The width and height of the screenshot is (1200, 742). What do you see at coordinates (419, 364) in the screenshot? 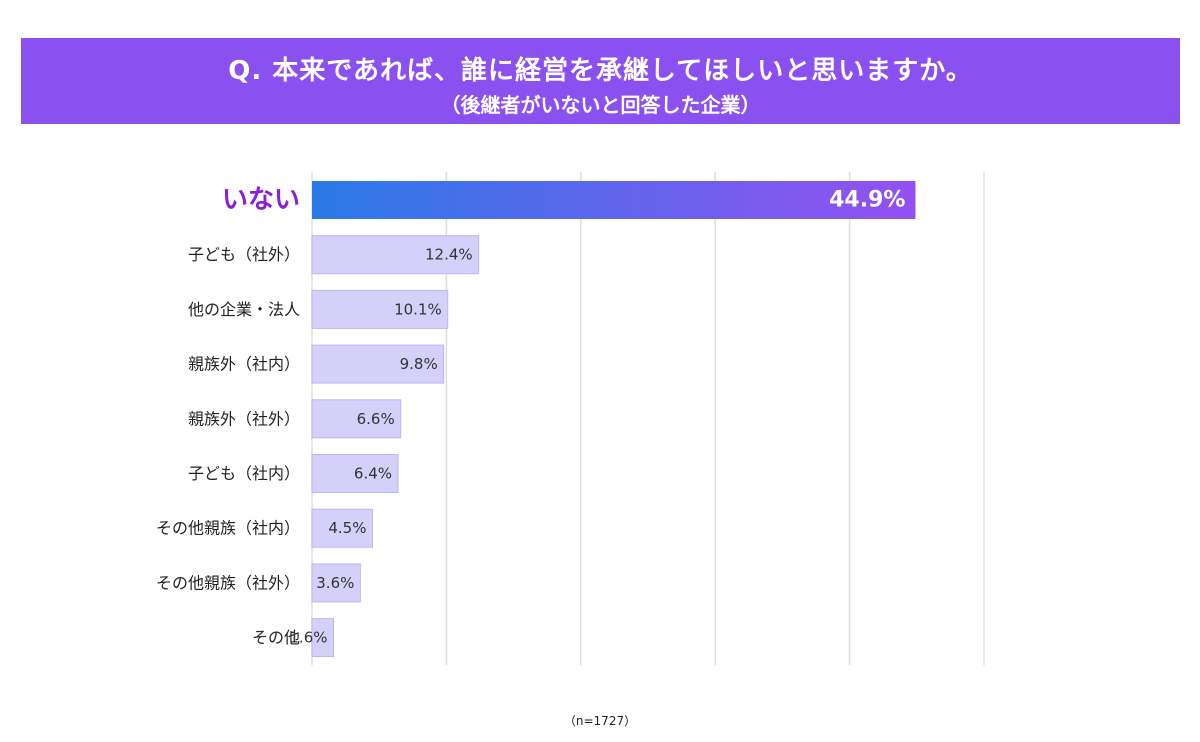
I see `value-label: 9.8%` at bounding box center [419, 364].